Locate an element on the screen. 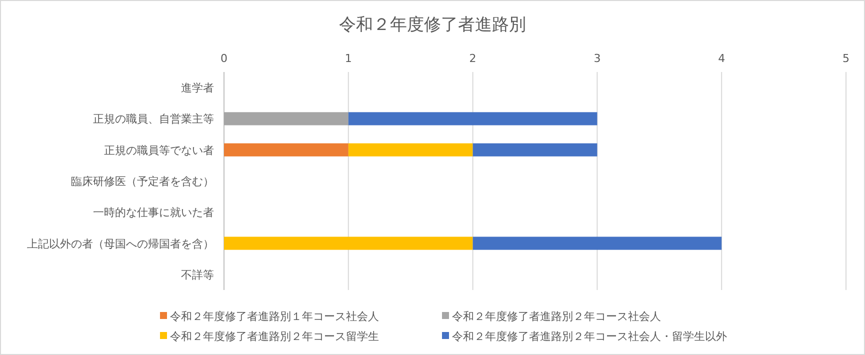 This screenshot has width=865, height=355. x-tick-label: 2 is located at coordinates (472, 58).